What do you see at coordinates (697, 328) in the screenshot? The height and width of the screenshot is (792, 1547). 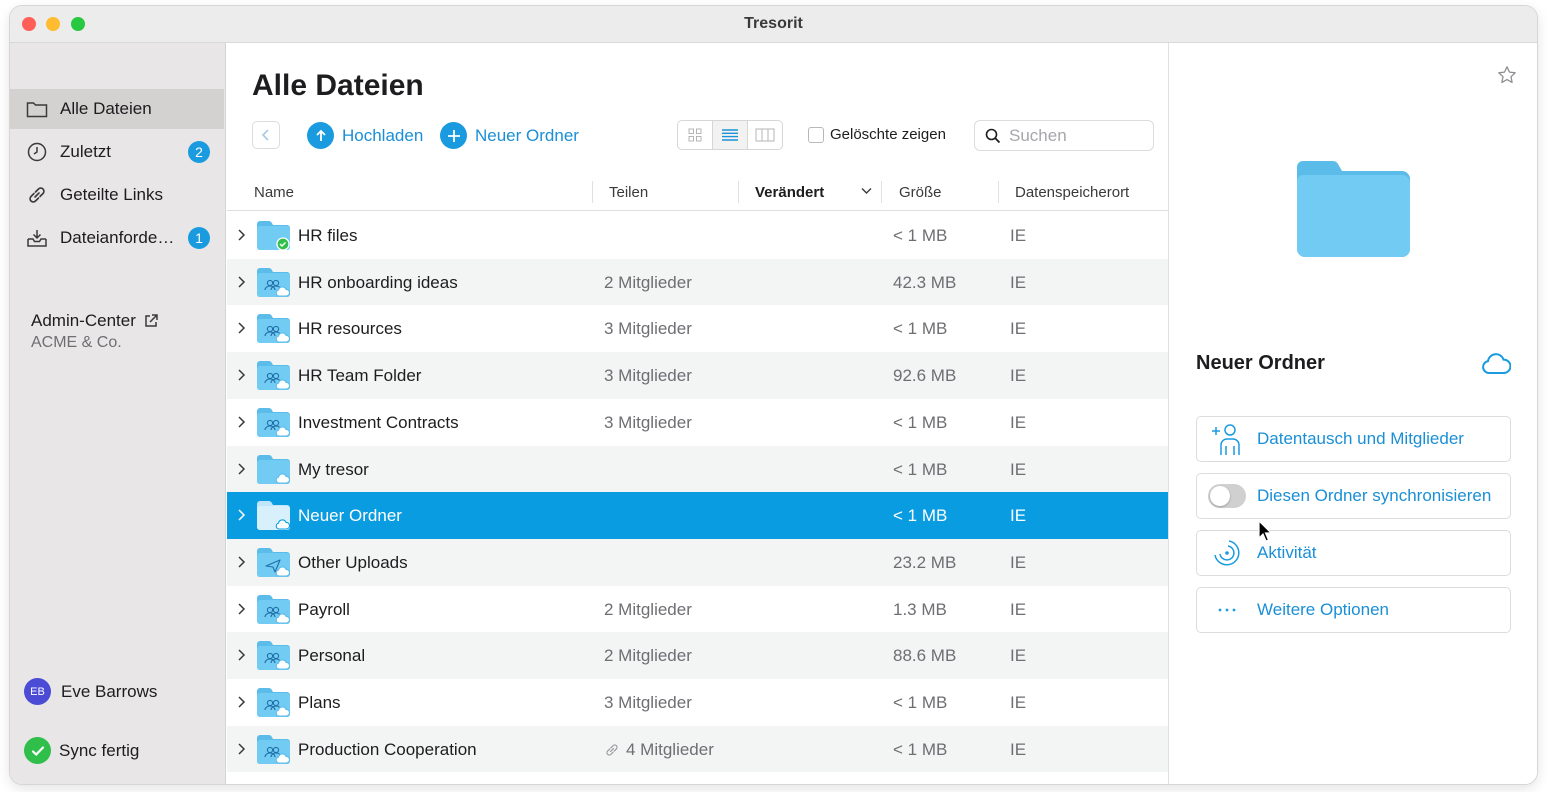 I see `table-row: HR resources 3 Mitglieder < 1 MB IE` at bounding box center [697, 328].